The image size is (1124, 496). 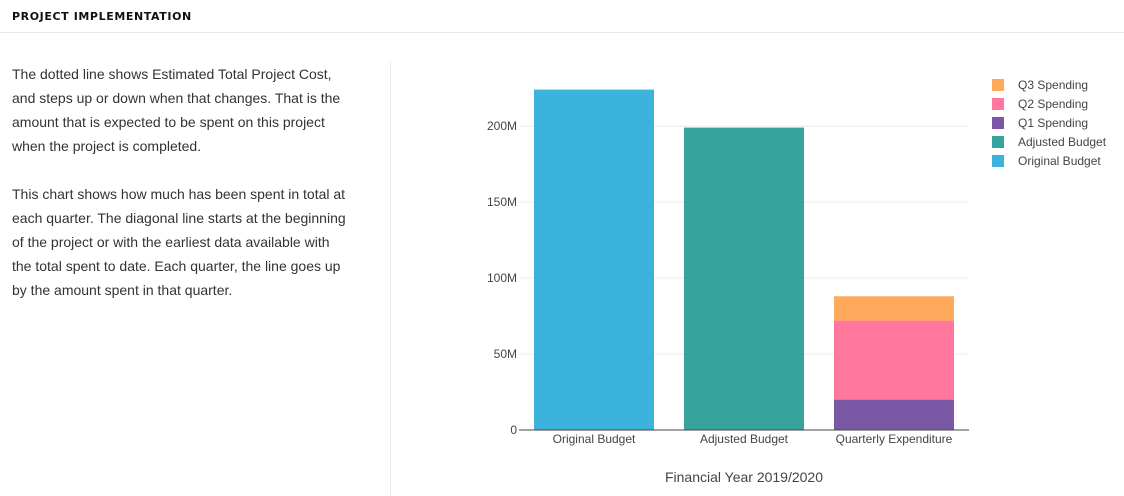 What do you see at coordinates (1053, 104) in the screenshot?
I see `legend-label: Q2 Spending` at bounding box center [1053, 104].